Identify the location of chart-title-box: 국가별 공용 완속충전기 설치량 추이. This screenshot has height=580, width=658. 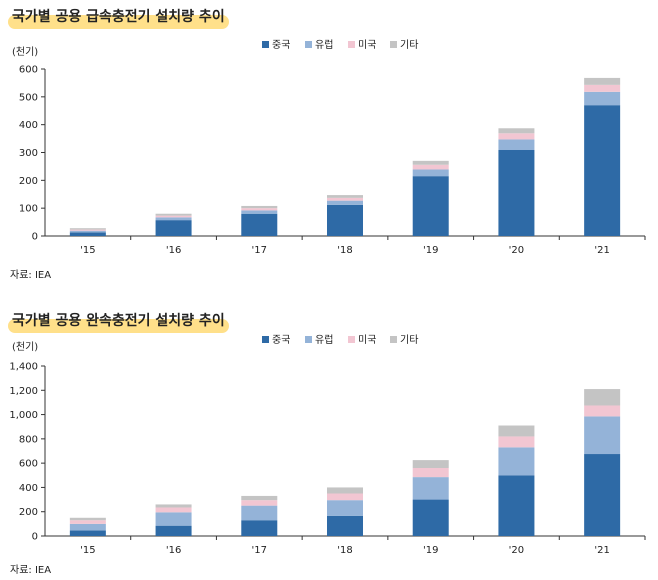
(118, 322).